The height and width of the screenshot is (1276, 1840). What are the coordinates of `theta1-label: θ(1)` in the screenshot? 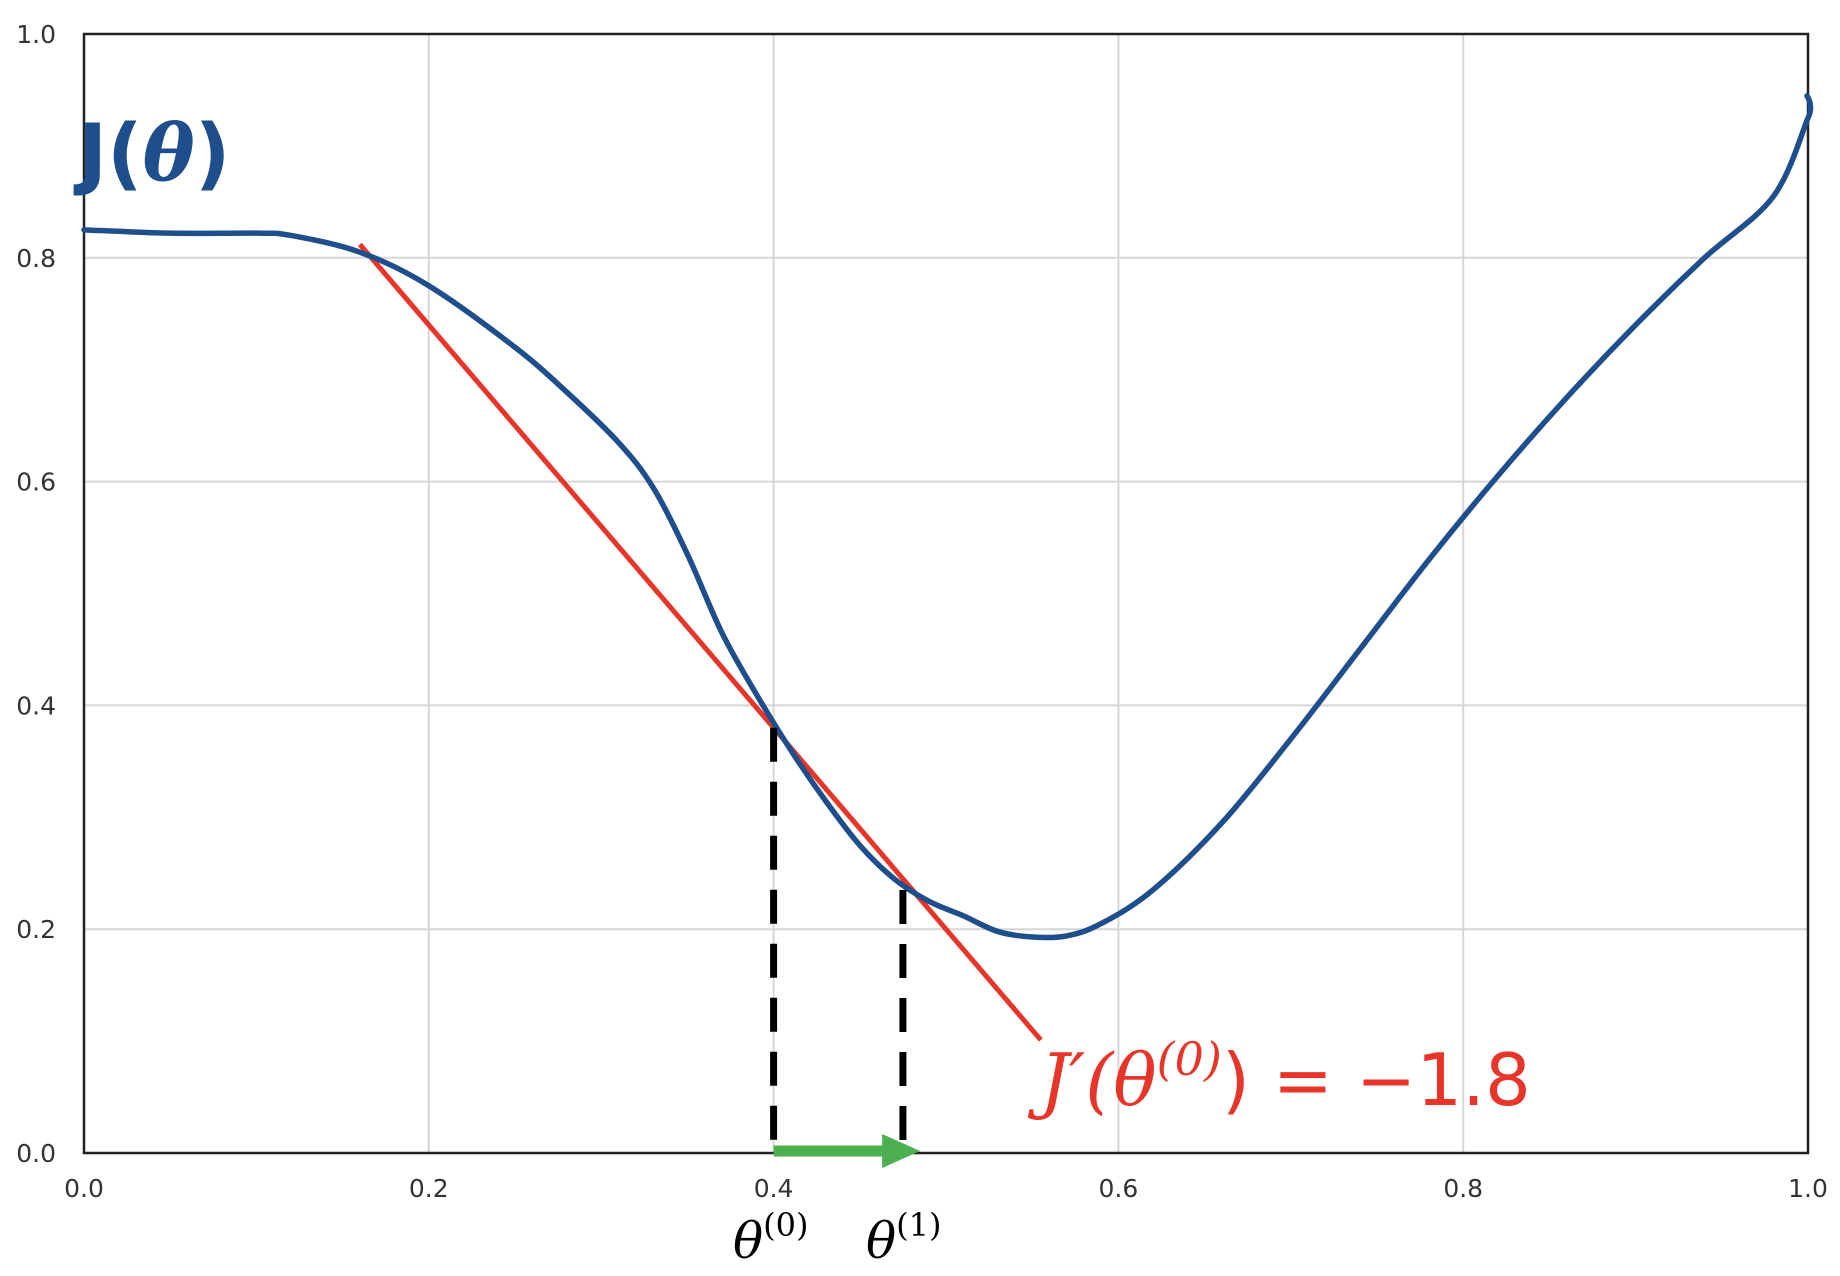 It's located at (903, 1238).